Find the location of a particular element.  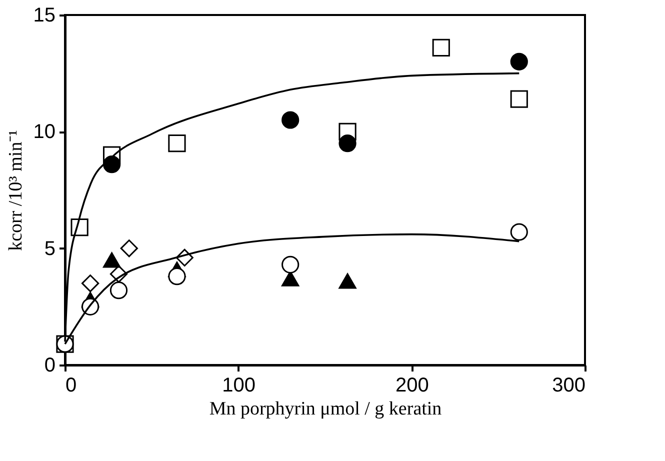

x-axis-title: Mn porphyrin μmol / g keratin is located at coordinates (325, 409).